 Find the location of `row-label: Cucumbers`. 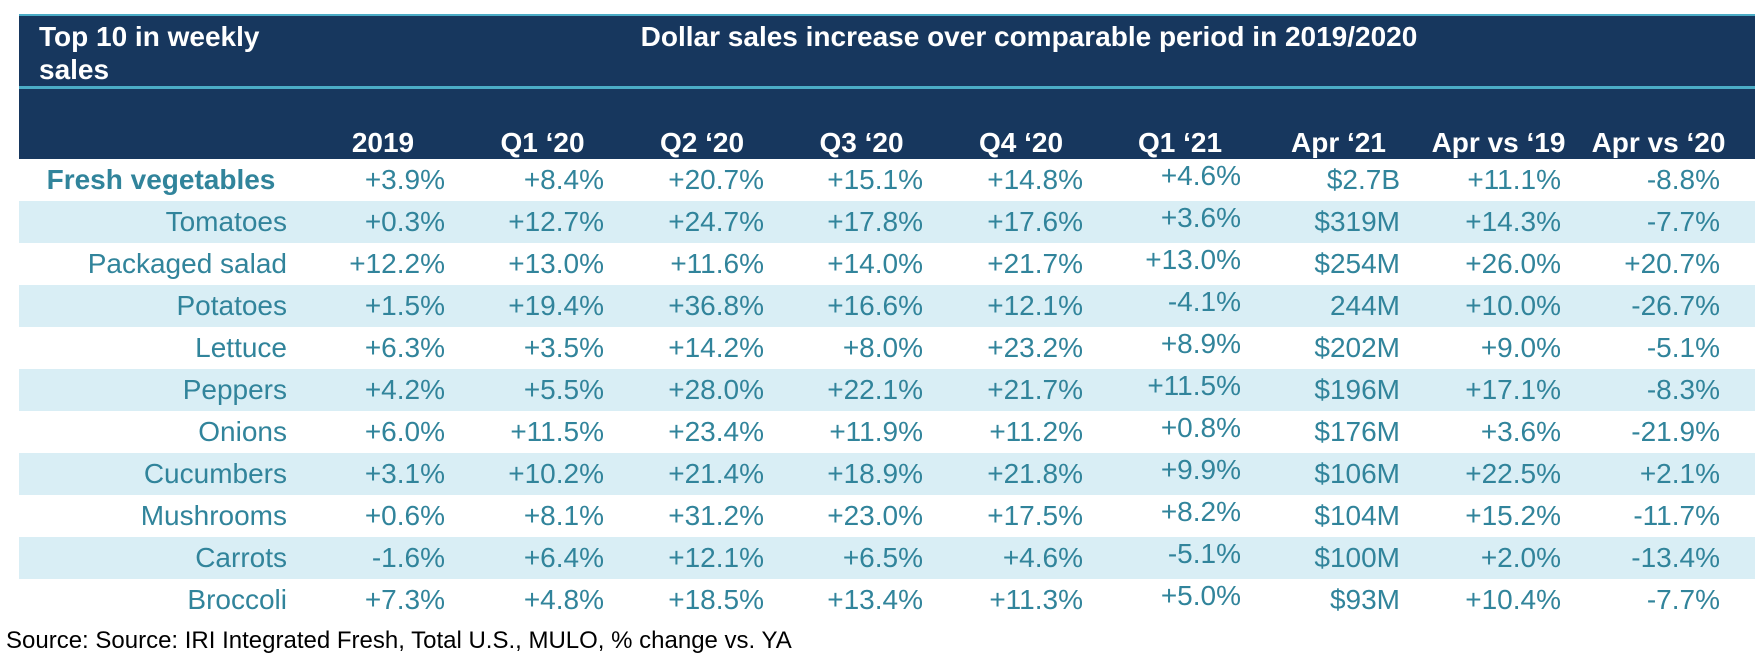

row-label: Cucumbers is located at coordinates (215, 473).